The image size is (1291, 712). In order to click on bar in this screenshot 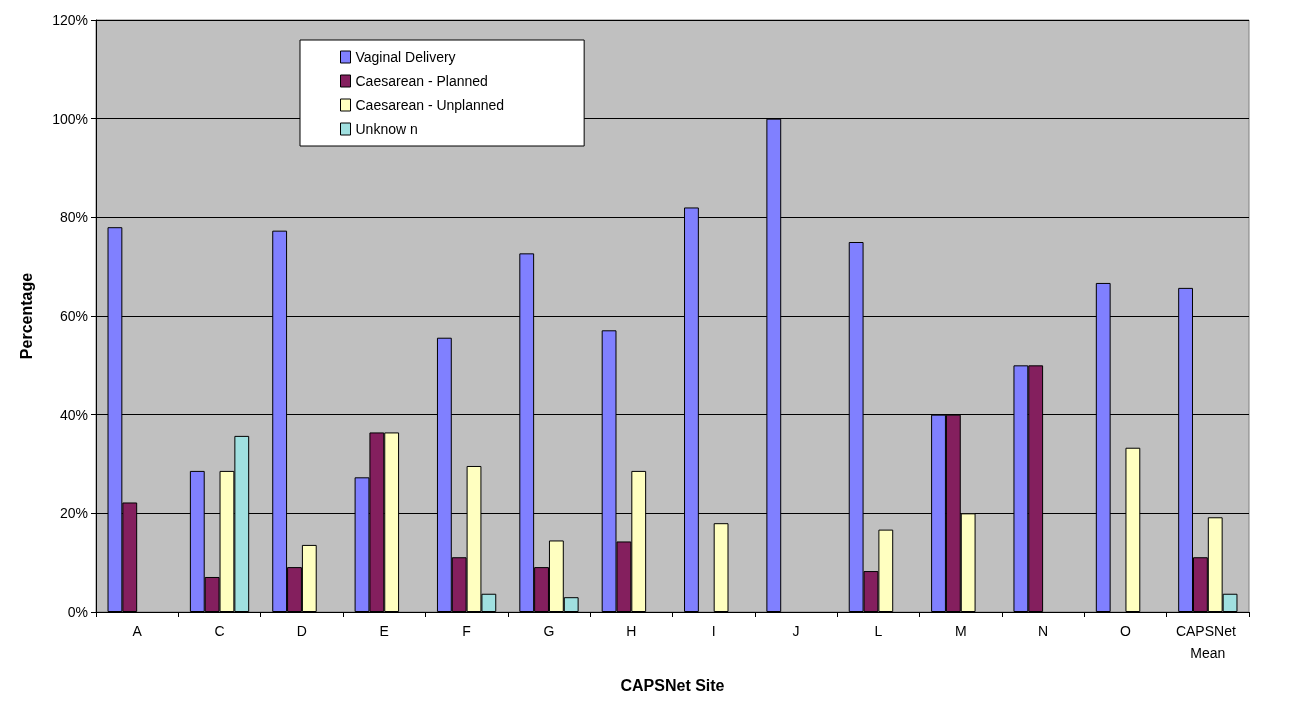, I will do `click(721, 567)`.